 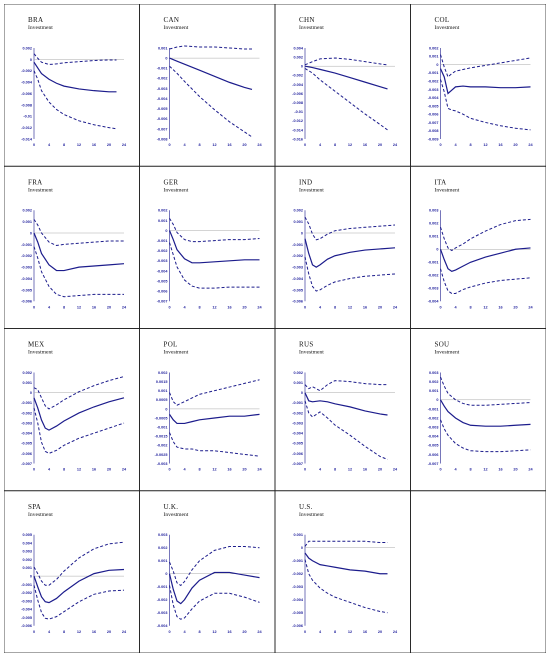 I want to click on y-tick-label: -0.0025, so click(x=161, y=455).